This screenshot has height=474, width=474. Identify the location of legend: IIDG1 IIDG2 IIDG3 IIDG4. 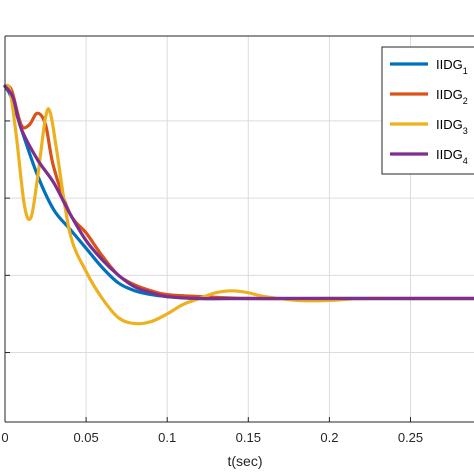
(427, 110).